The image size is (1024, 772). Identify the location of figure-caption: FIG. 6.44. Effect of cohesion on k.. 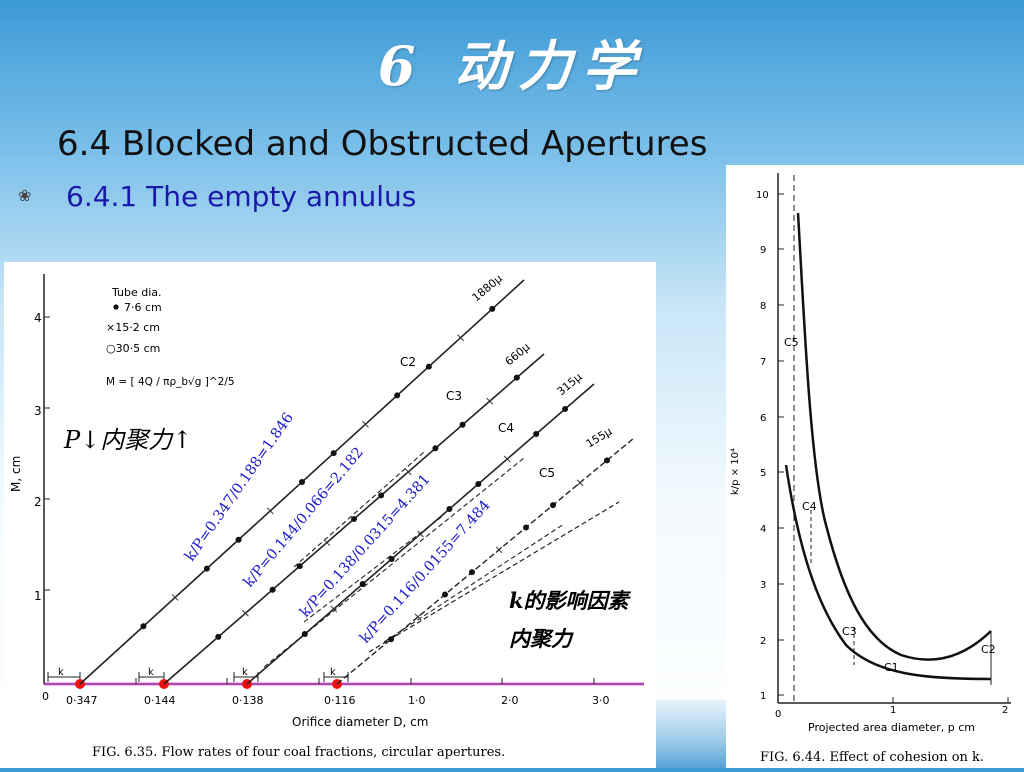
(872, 757).